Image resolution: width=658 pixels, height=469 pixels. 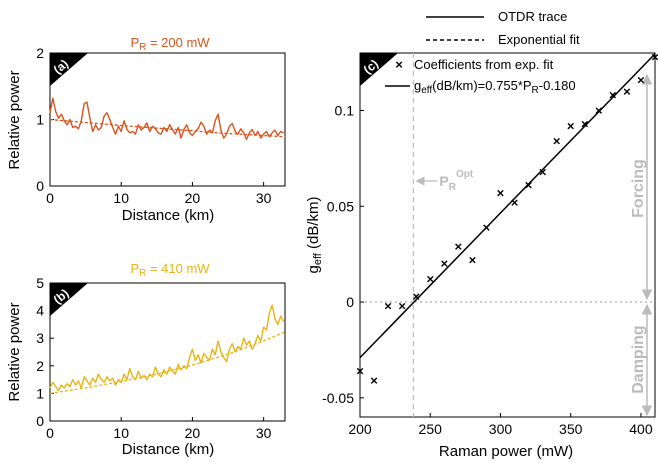 What do you see at coordinates (264, 198) in the screenshot?
I see `panel-a-xtick-label: 30` at bounding box center [264, 198].